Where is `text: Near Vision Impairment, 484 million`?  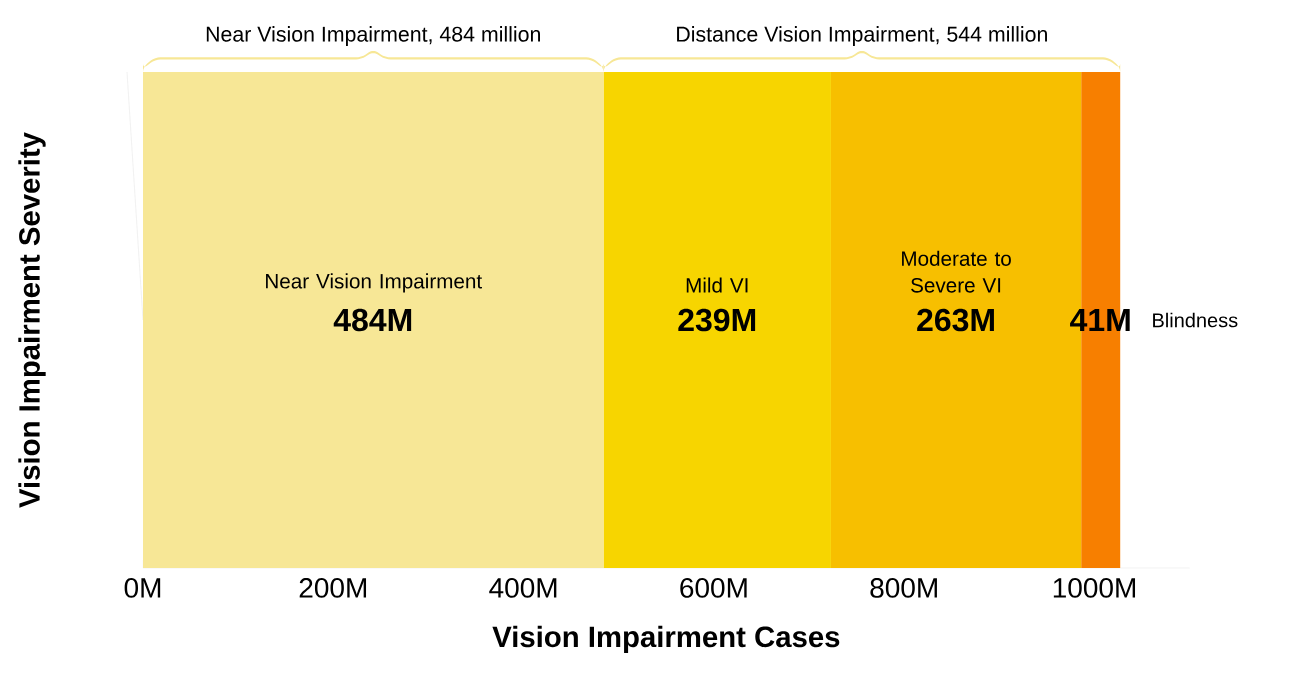
text: Near Vision Impairment, 484 million is located at coordinates (373, 36).